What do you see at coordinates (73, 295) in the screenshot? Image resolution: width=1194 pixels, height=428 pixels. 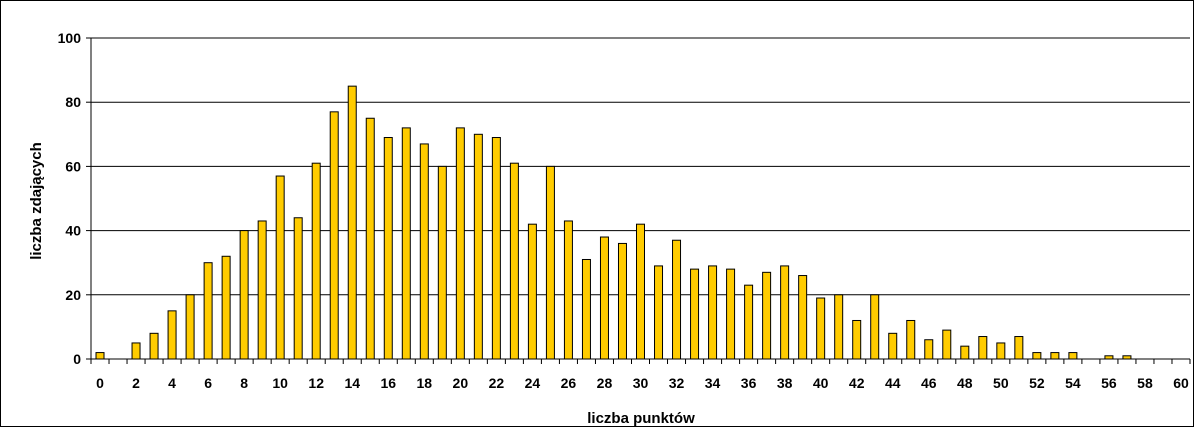 I see `y-tick-label: 20` at bounding box center [73, 295].